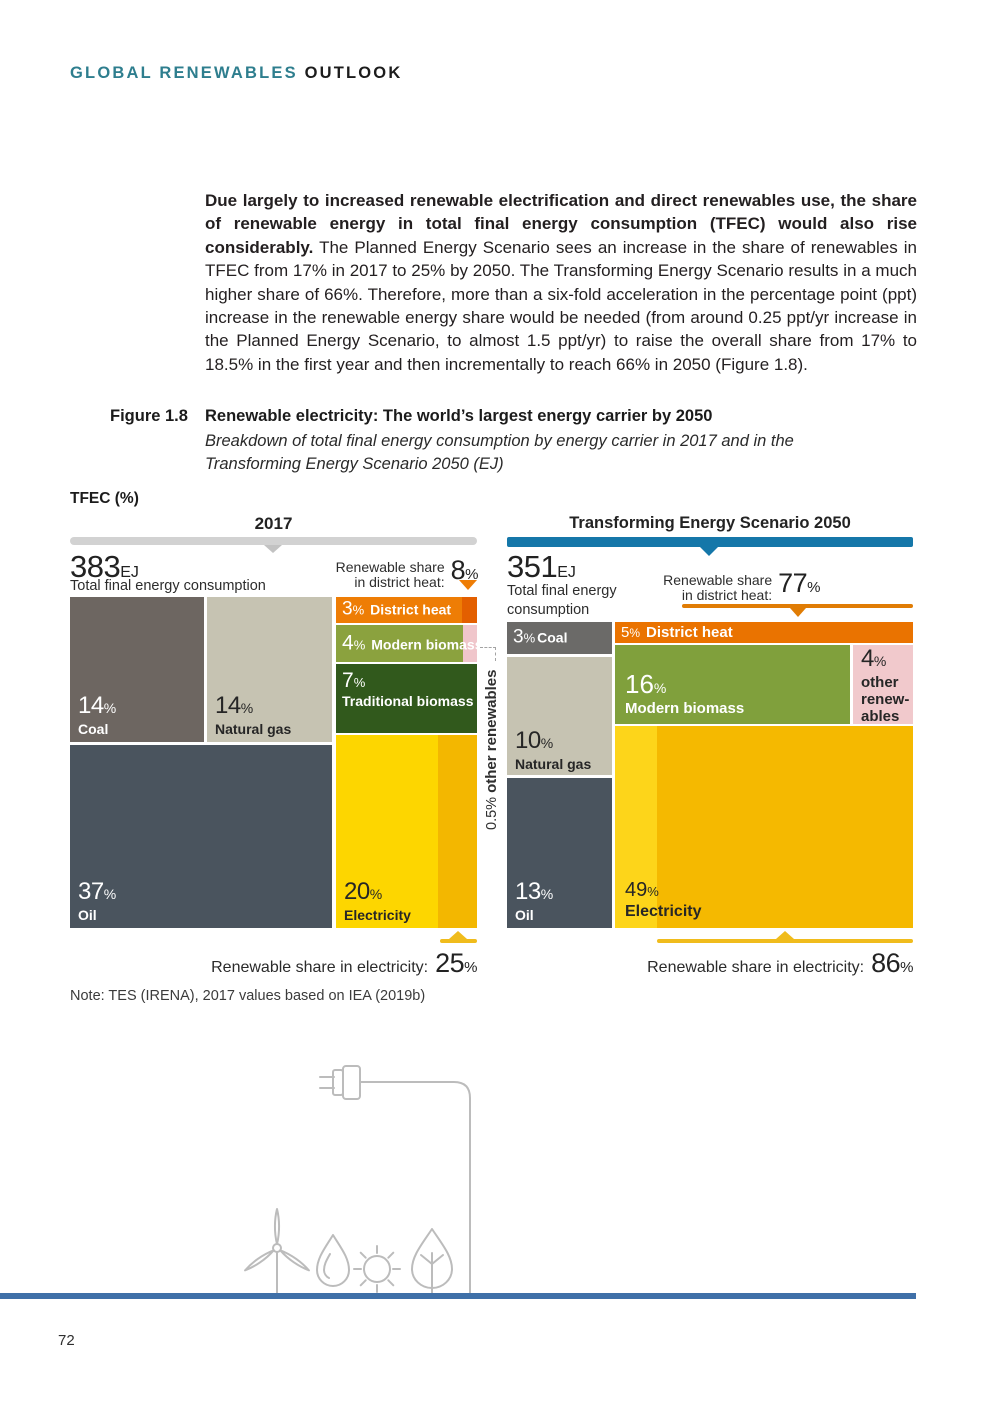  Describe the element at coordinates (685, 708) in the screenshot. I see `mb-2050-label: Modern biomass` at that location.